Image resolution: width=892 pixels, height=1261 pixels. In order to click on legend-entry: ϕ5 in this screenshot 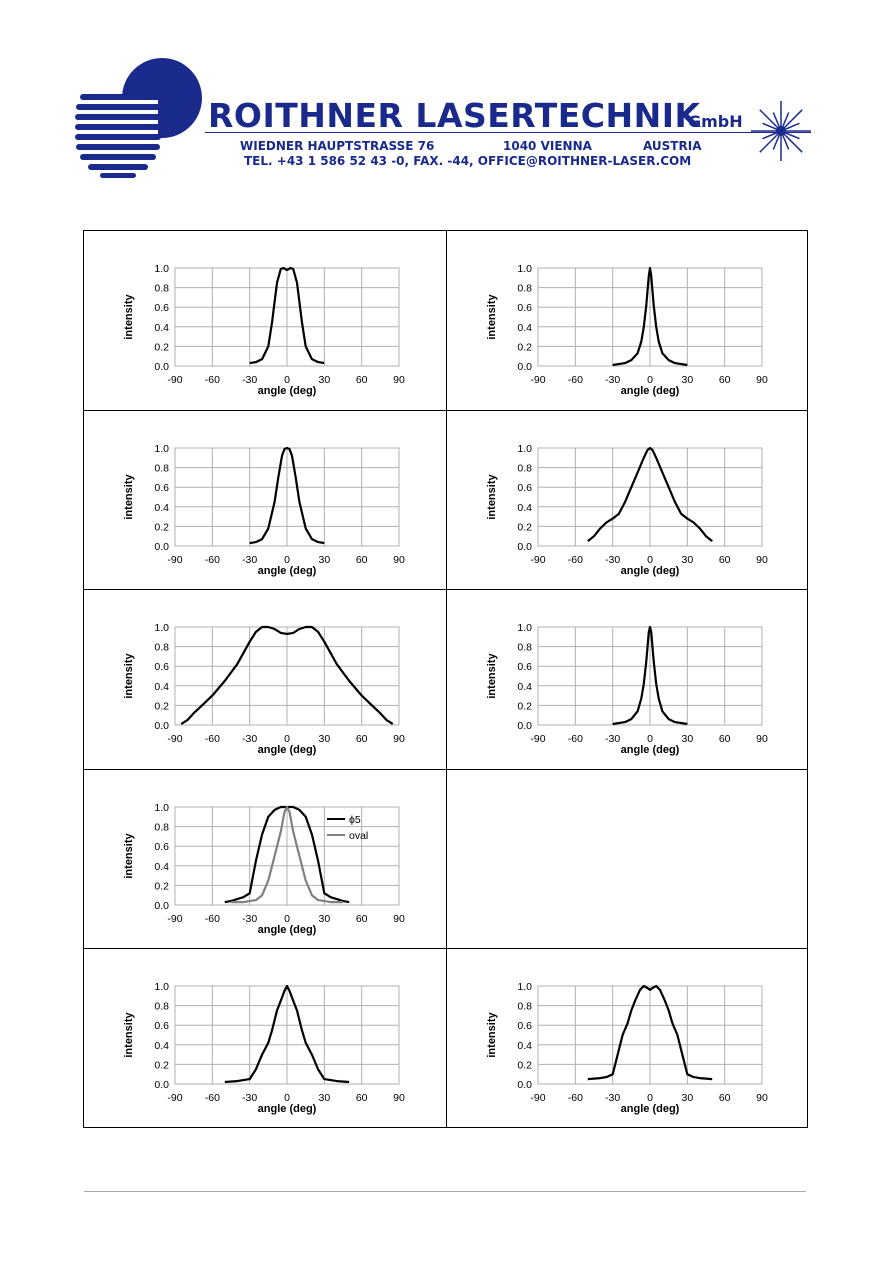, I will do `click(355, 820)`.